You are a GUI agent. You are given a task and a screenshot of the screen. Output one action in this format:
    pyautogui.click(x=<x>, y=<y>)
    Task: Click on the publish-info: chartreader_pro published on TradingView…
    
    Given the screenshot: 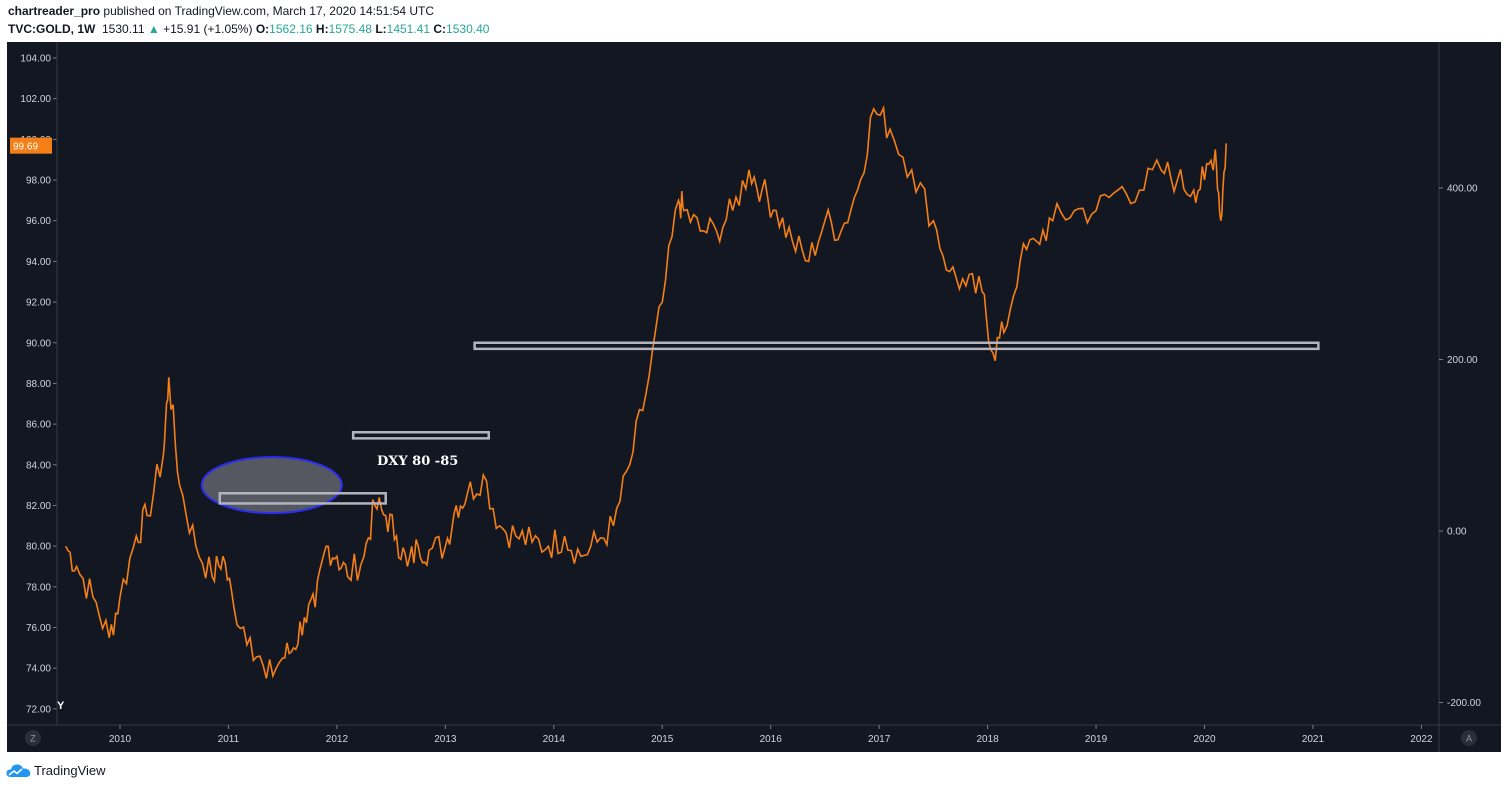 What is the action you would take?
    pyautogui.click(x=221, y=11)
    